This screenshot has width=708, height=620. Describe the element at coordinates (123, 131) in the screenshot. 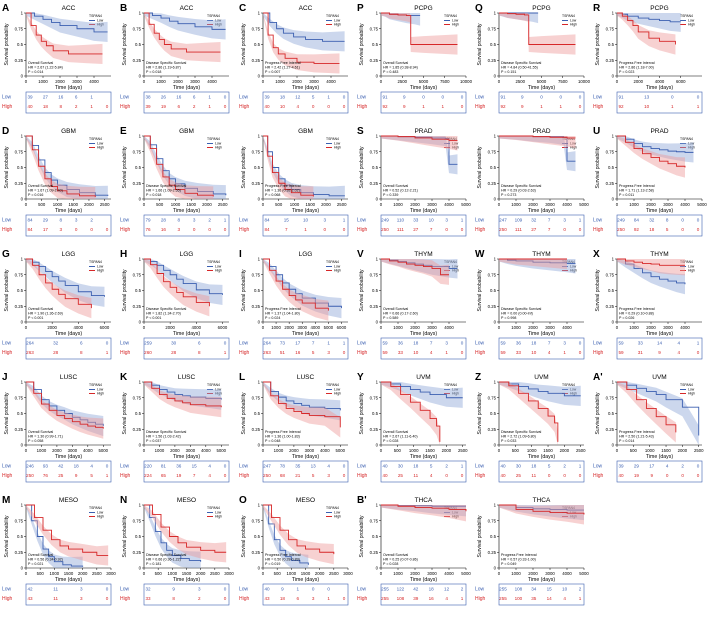

I see `panel-letter: E` at that location.